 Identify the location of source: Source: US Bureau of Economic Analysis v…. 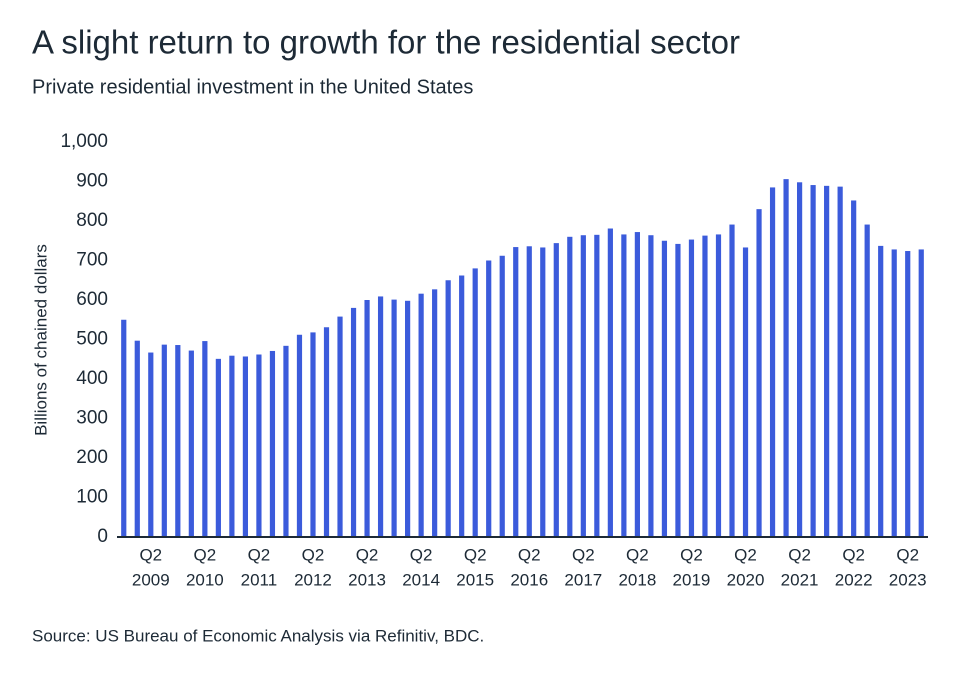
(258, 635).